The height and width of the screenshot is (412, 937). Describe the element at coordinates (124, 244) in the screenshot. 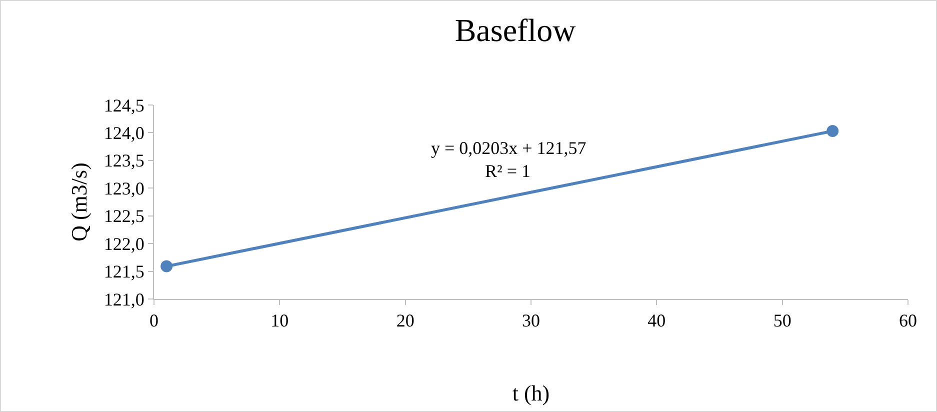

I see `y-tick-label: 122,0` at that location.